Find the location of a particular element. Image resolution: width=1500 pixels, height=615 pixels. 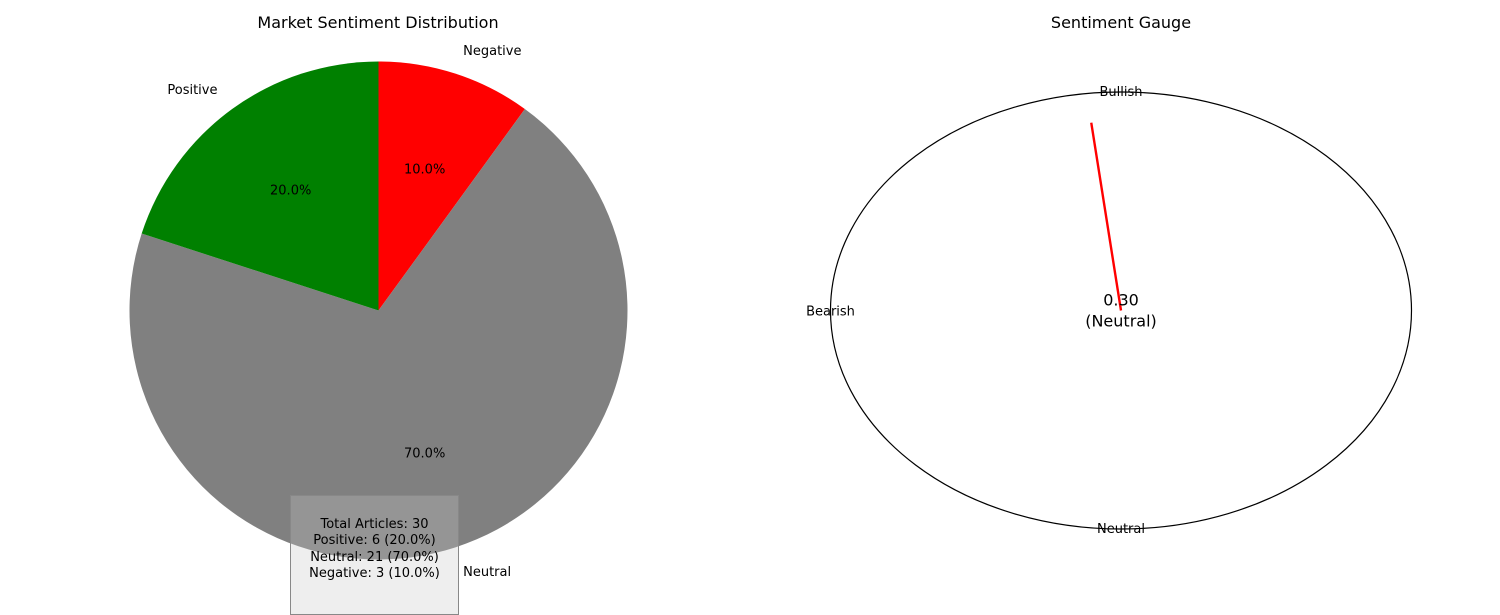

pie-chart-title: Market Sentiment Distribution is located at coordinates (377, 22).